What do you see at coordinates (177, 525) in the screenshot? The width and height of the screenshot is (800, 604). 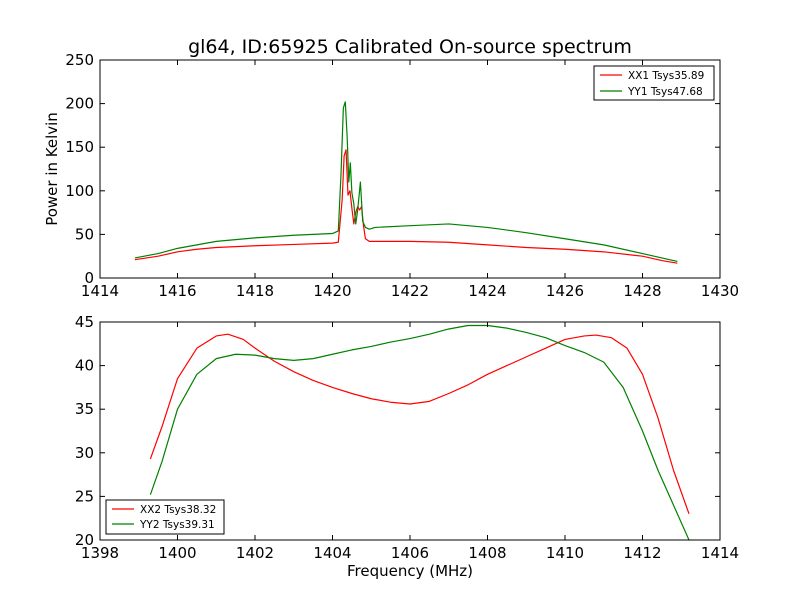 I see `legend-label-yy2: YY2 Tsys39.31` at bounding box center [177, 525].